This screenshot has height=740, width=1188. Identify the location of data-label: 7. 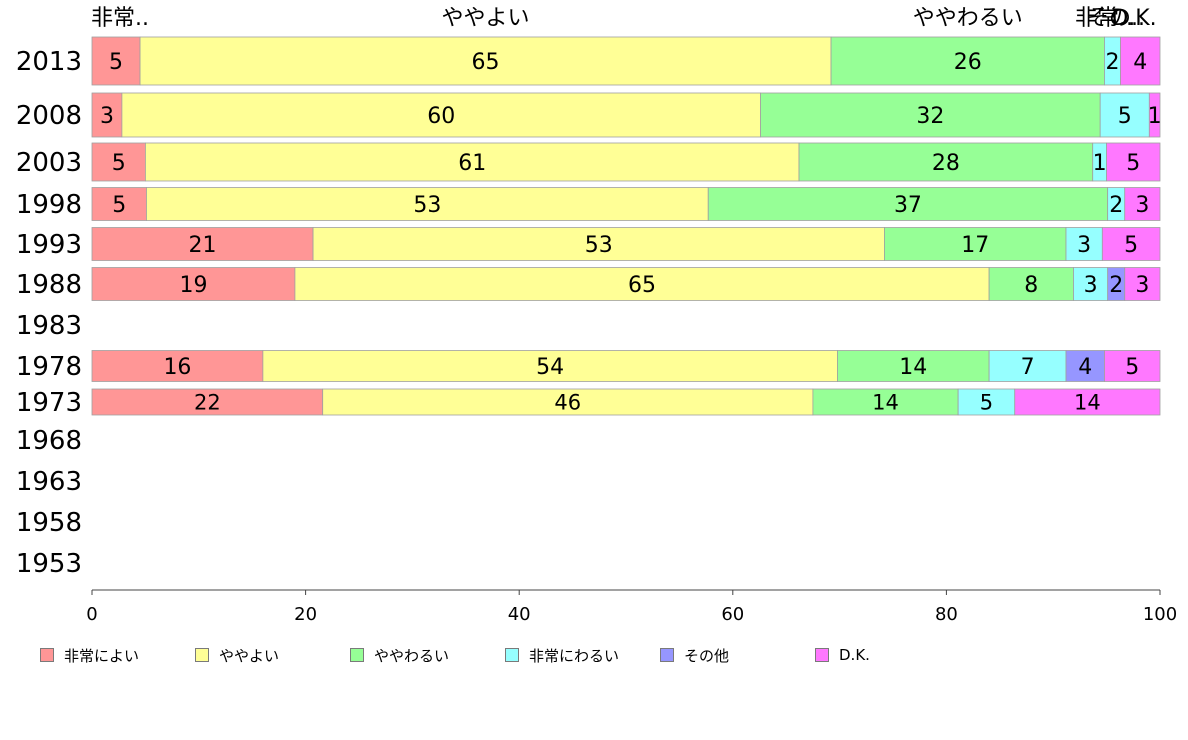
(1028, 367).